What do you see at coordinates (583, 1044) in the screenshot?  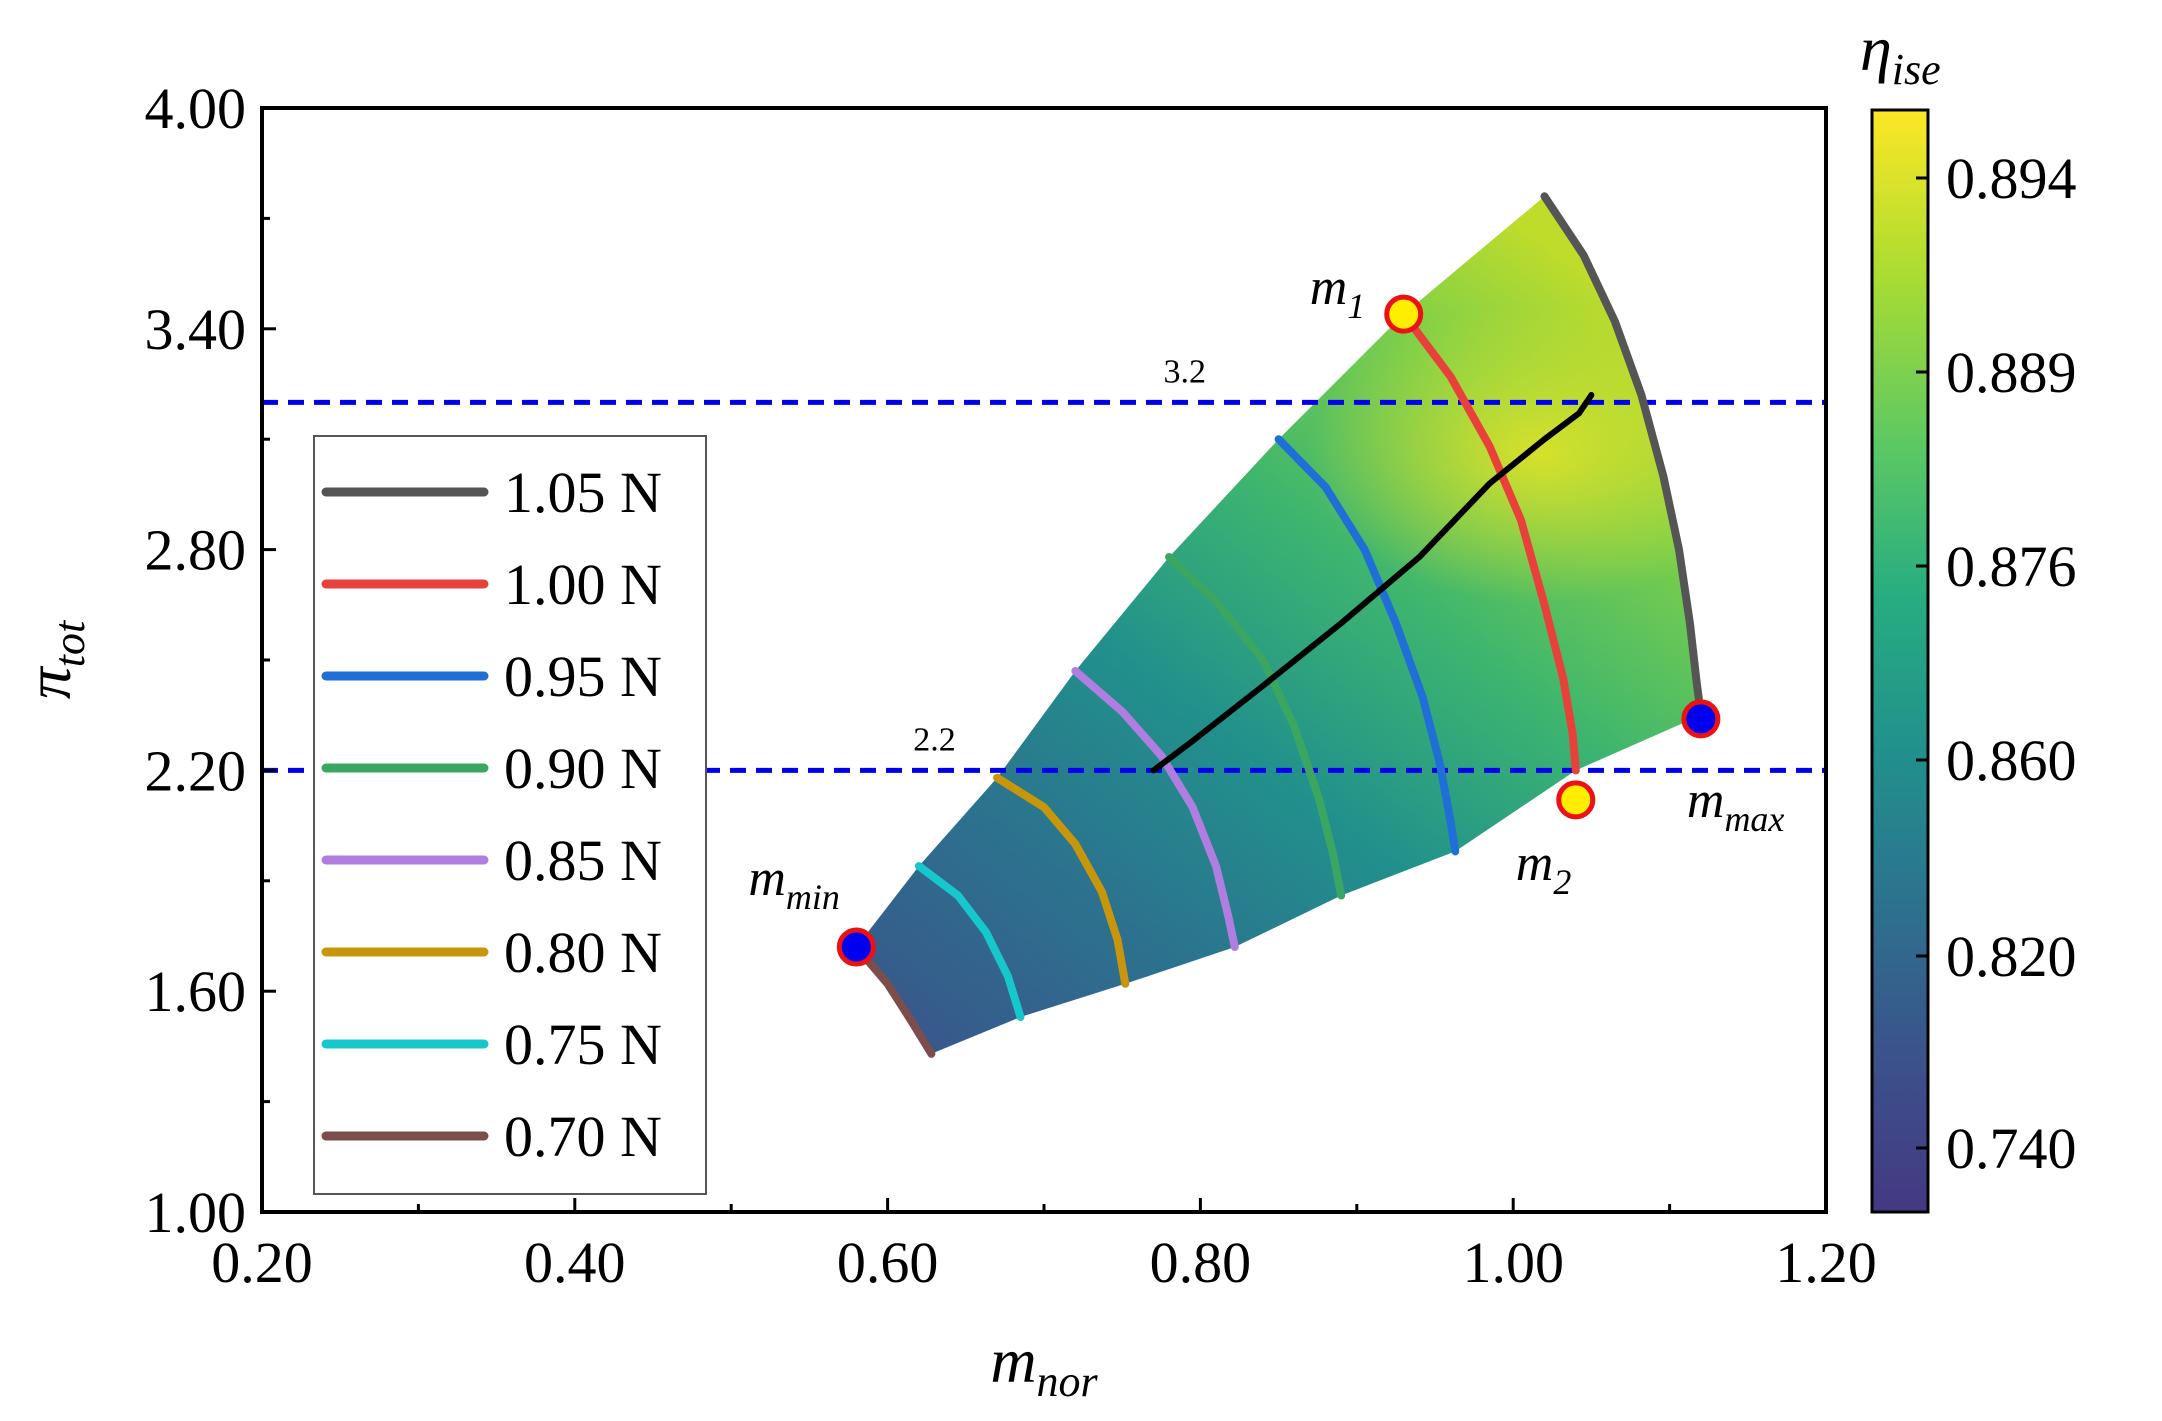 I see `legend-label-075N: 0.75 N` at bounding box center [583, 1044].